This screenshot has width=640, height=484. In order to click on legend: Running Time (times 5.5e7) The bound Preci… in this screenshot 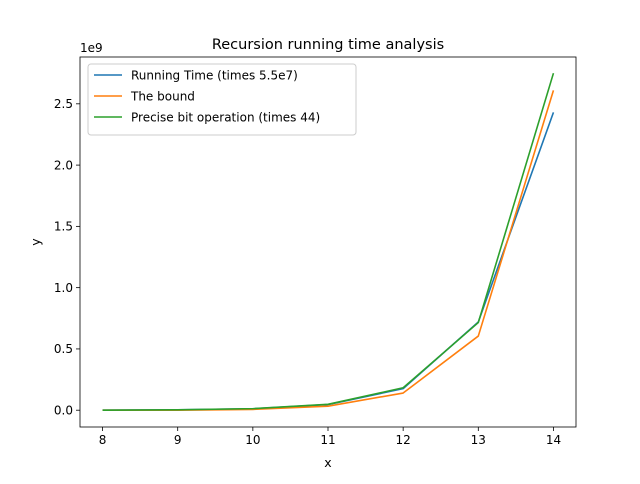, I will do `click(222, 99)`.